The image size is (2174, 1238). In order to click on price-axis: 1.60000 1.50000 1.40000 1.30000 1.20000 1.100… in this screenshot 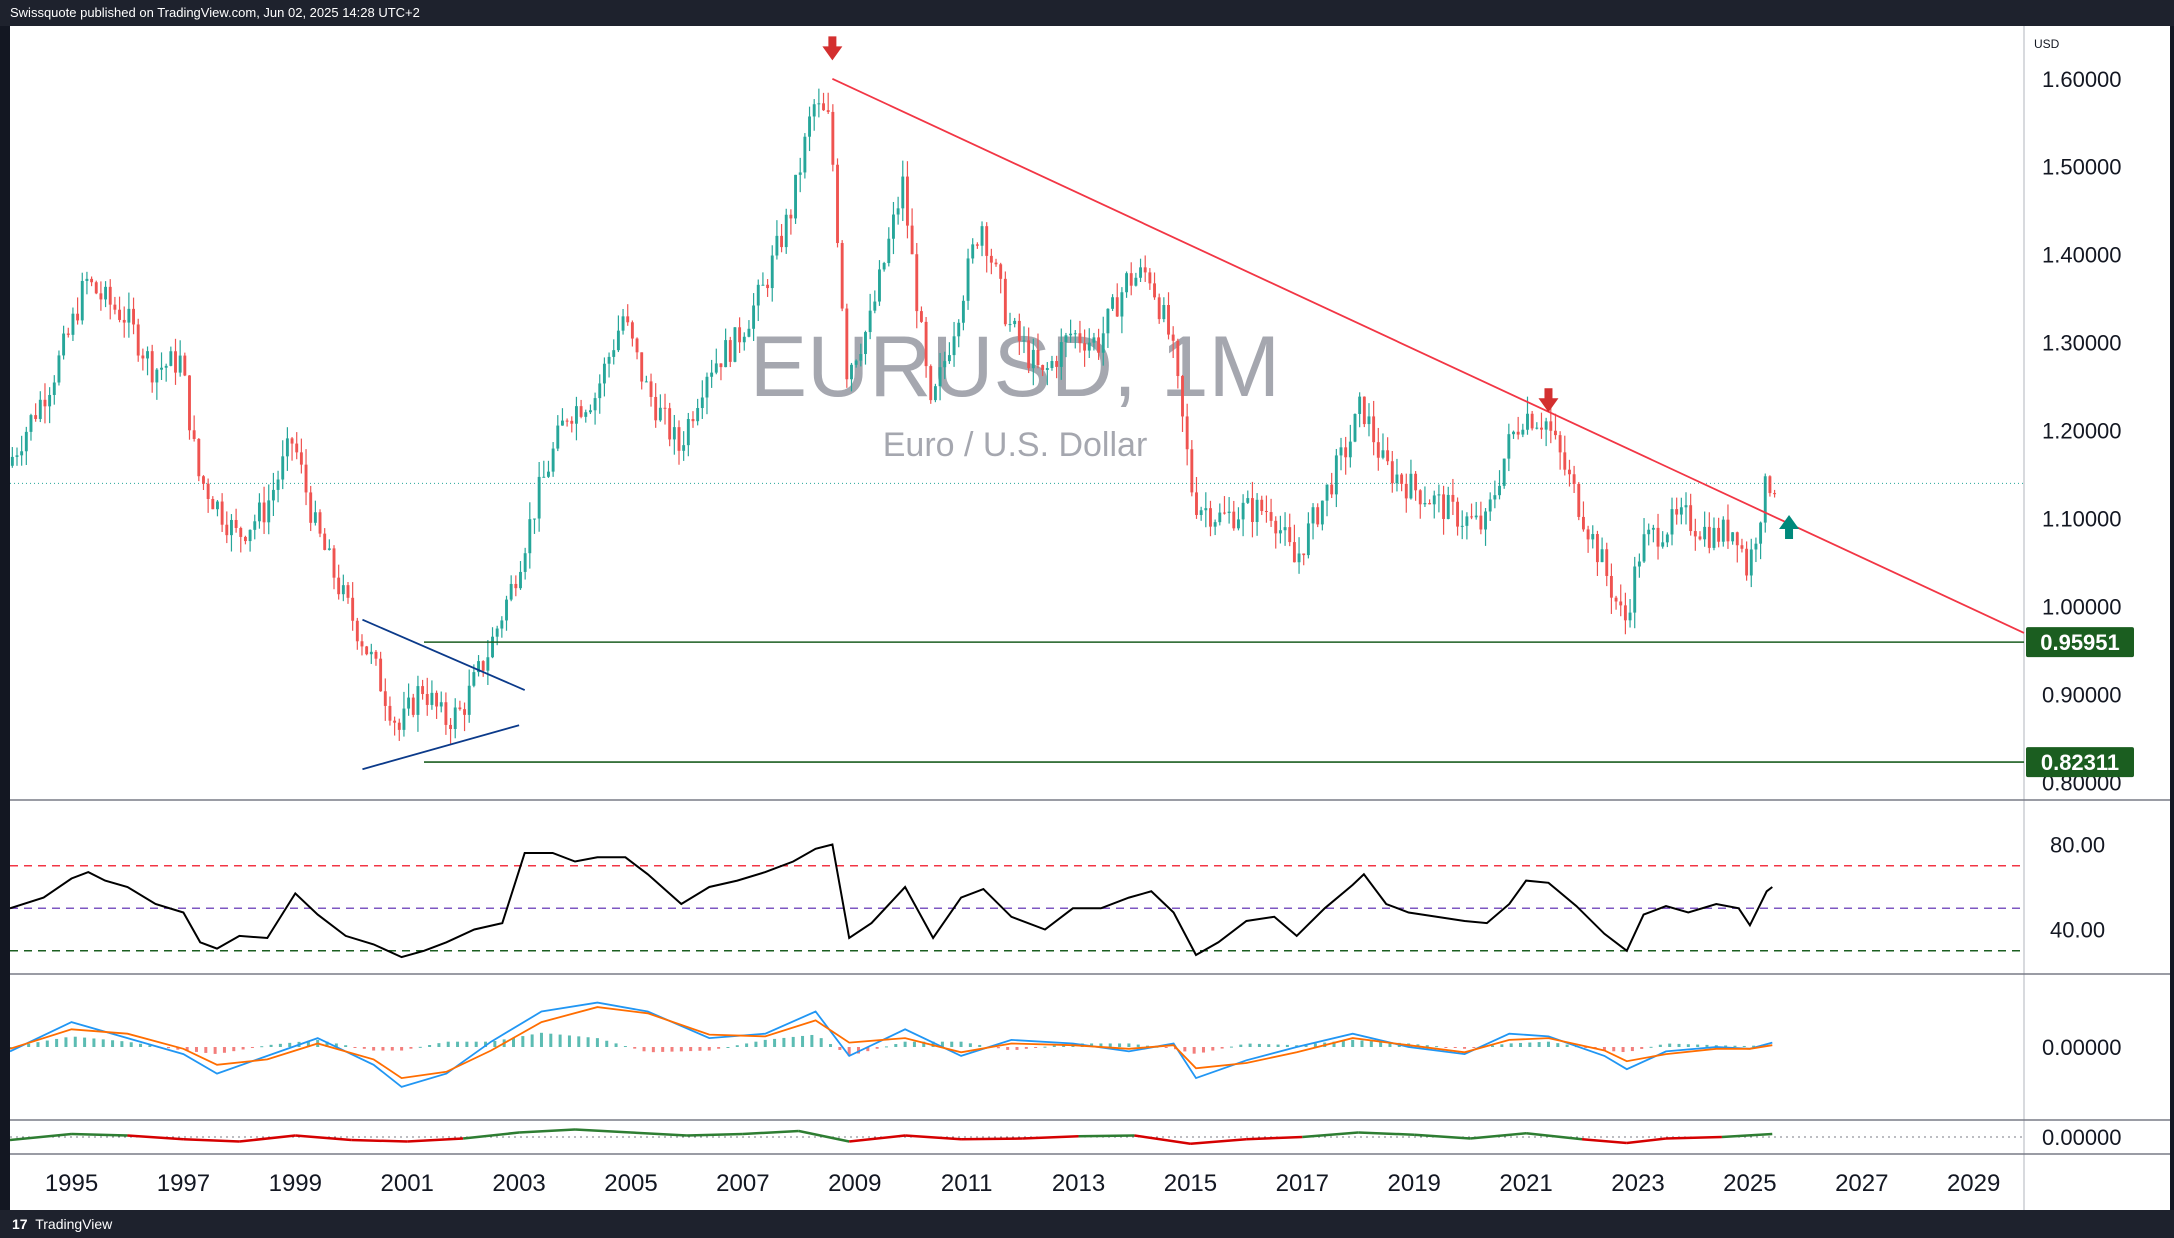, I will do `click(2080, 608)`.